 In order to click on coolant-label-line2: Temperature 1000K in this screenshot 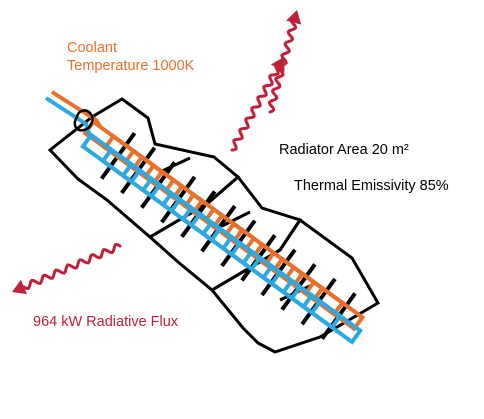, I will do `click(131, 66)`.